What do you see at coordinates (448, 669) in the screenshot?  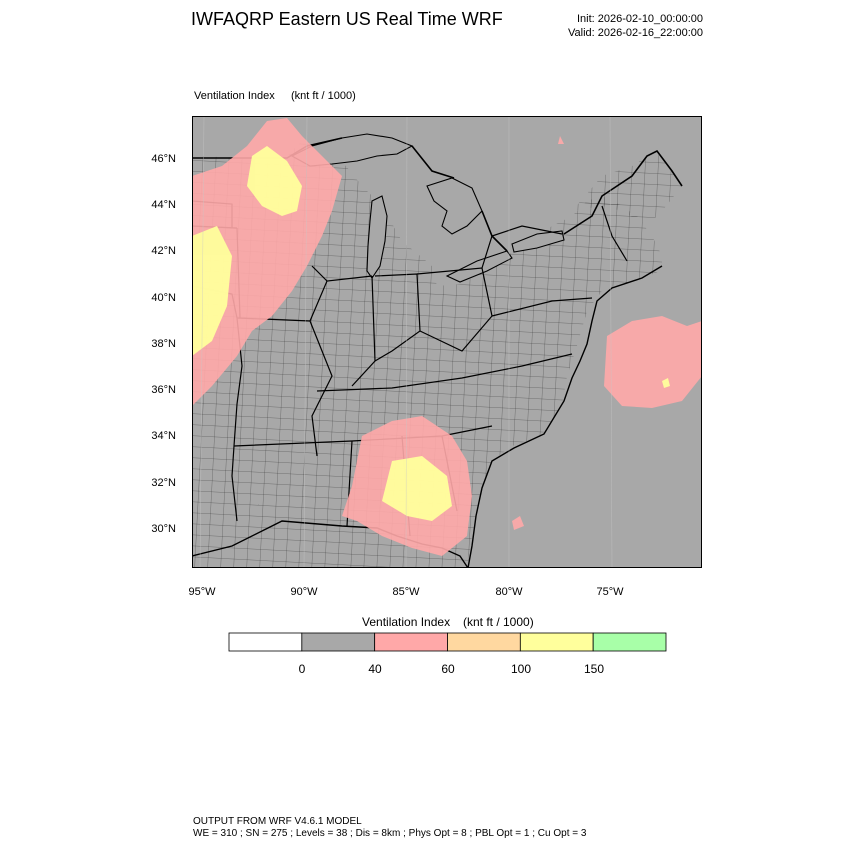 I see `colorbar-tick-label: 60` at bounding box center [448, 669].